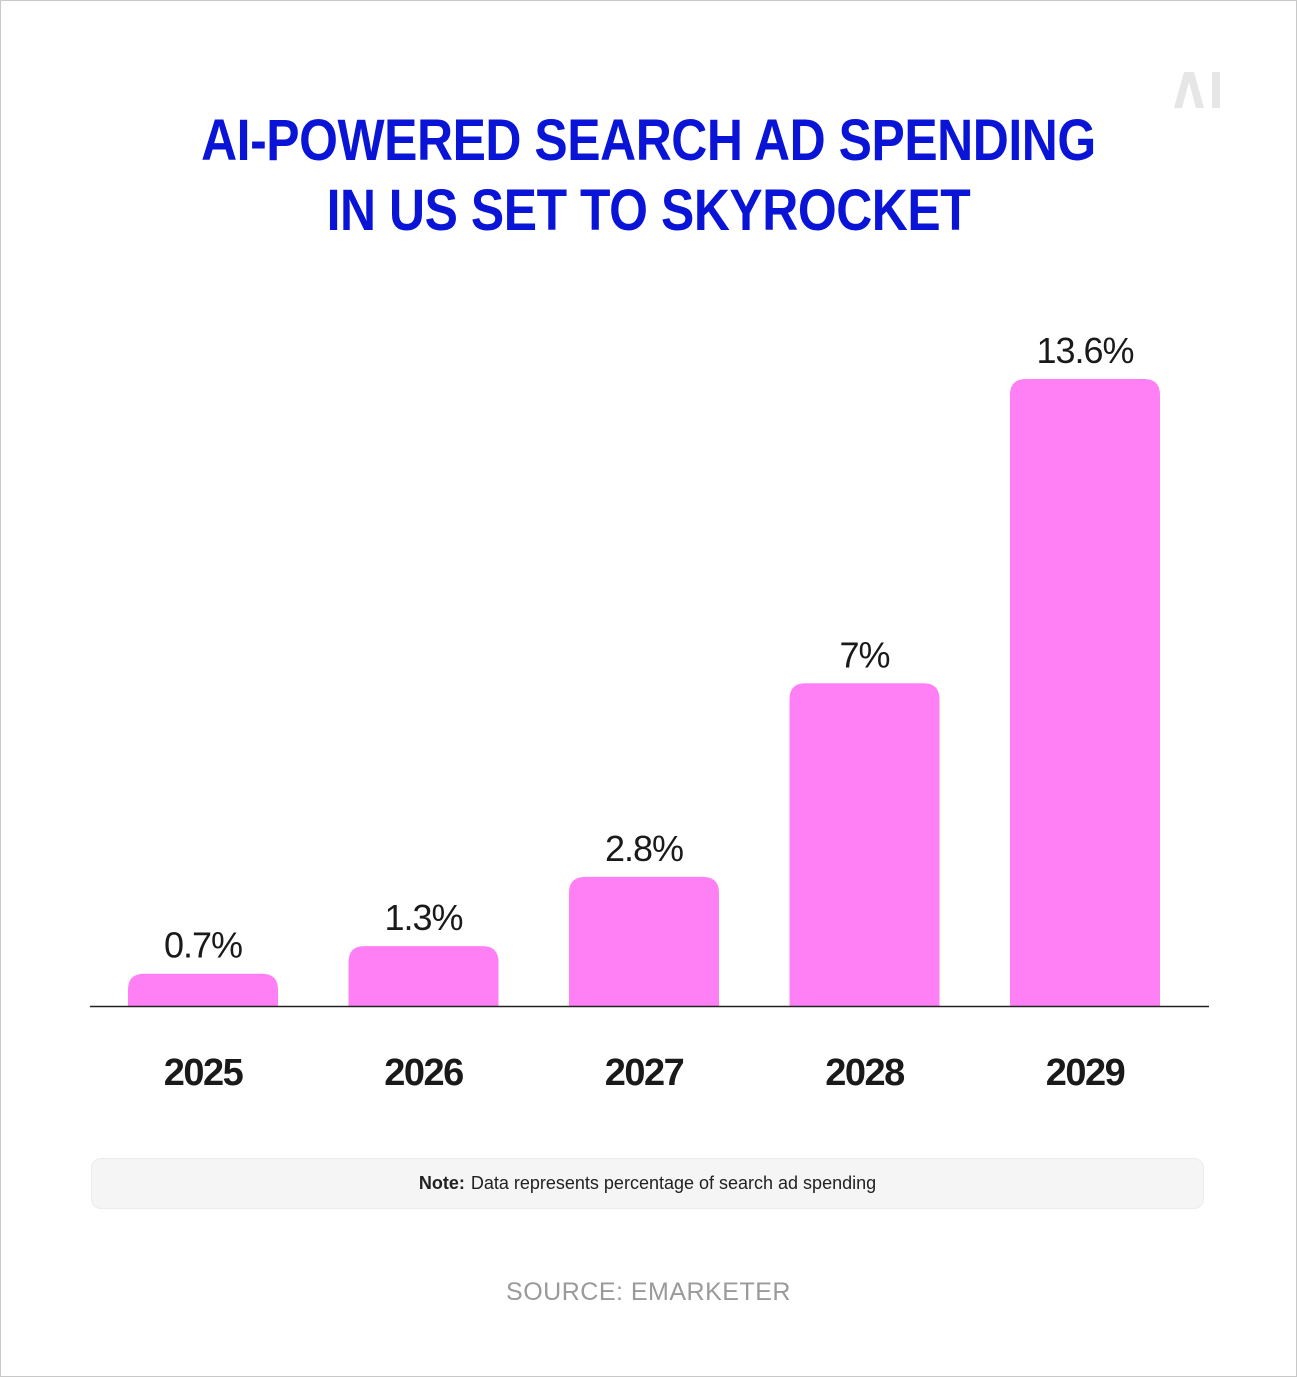 The height and width of the screenshot is (1377, 1297). I want to click on value-label-2026: 1.3%, so click(423, 917).